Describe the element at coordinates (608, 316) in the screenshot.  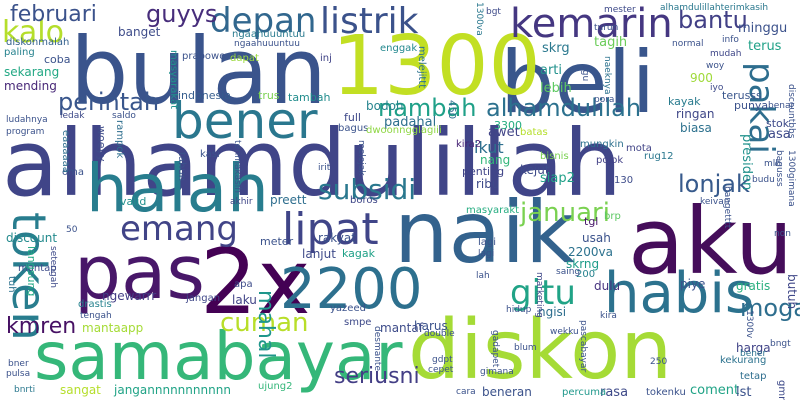
I see `word: kira` at that location.